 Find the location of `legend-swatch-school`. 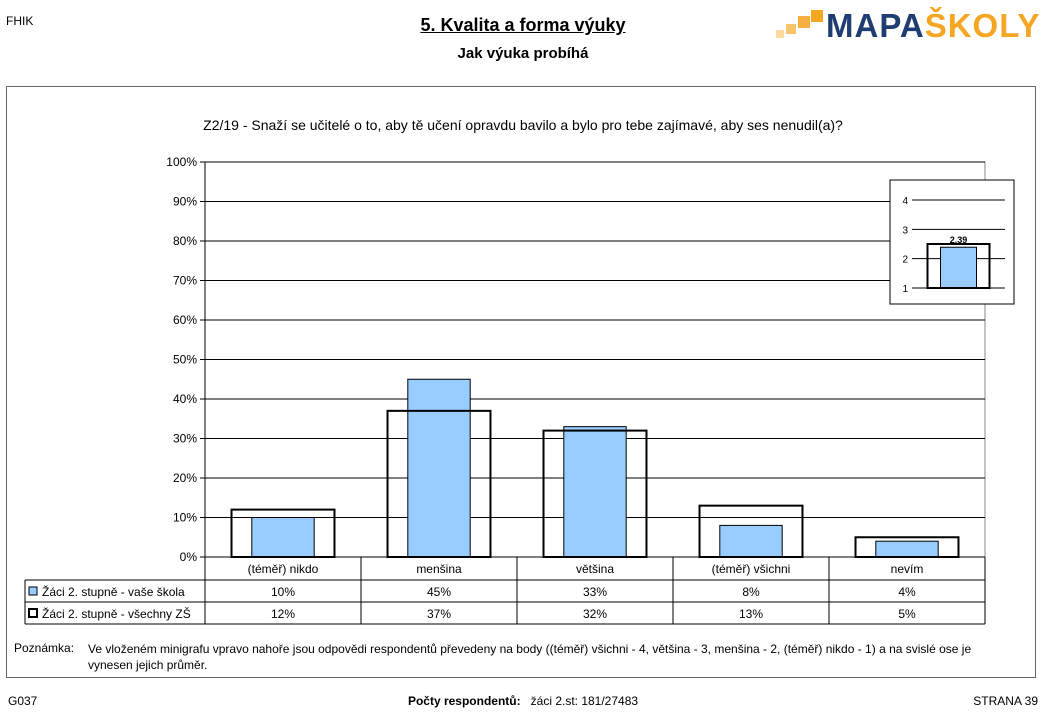

legend-swatch-school is located at coordinates (33, 591).